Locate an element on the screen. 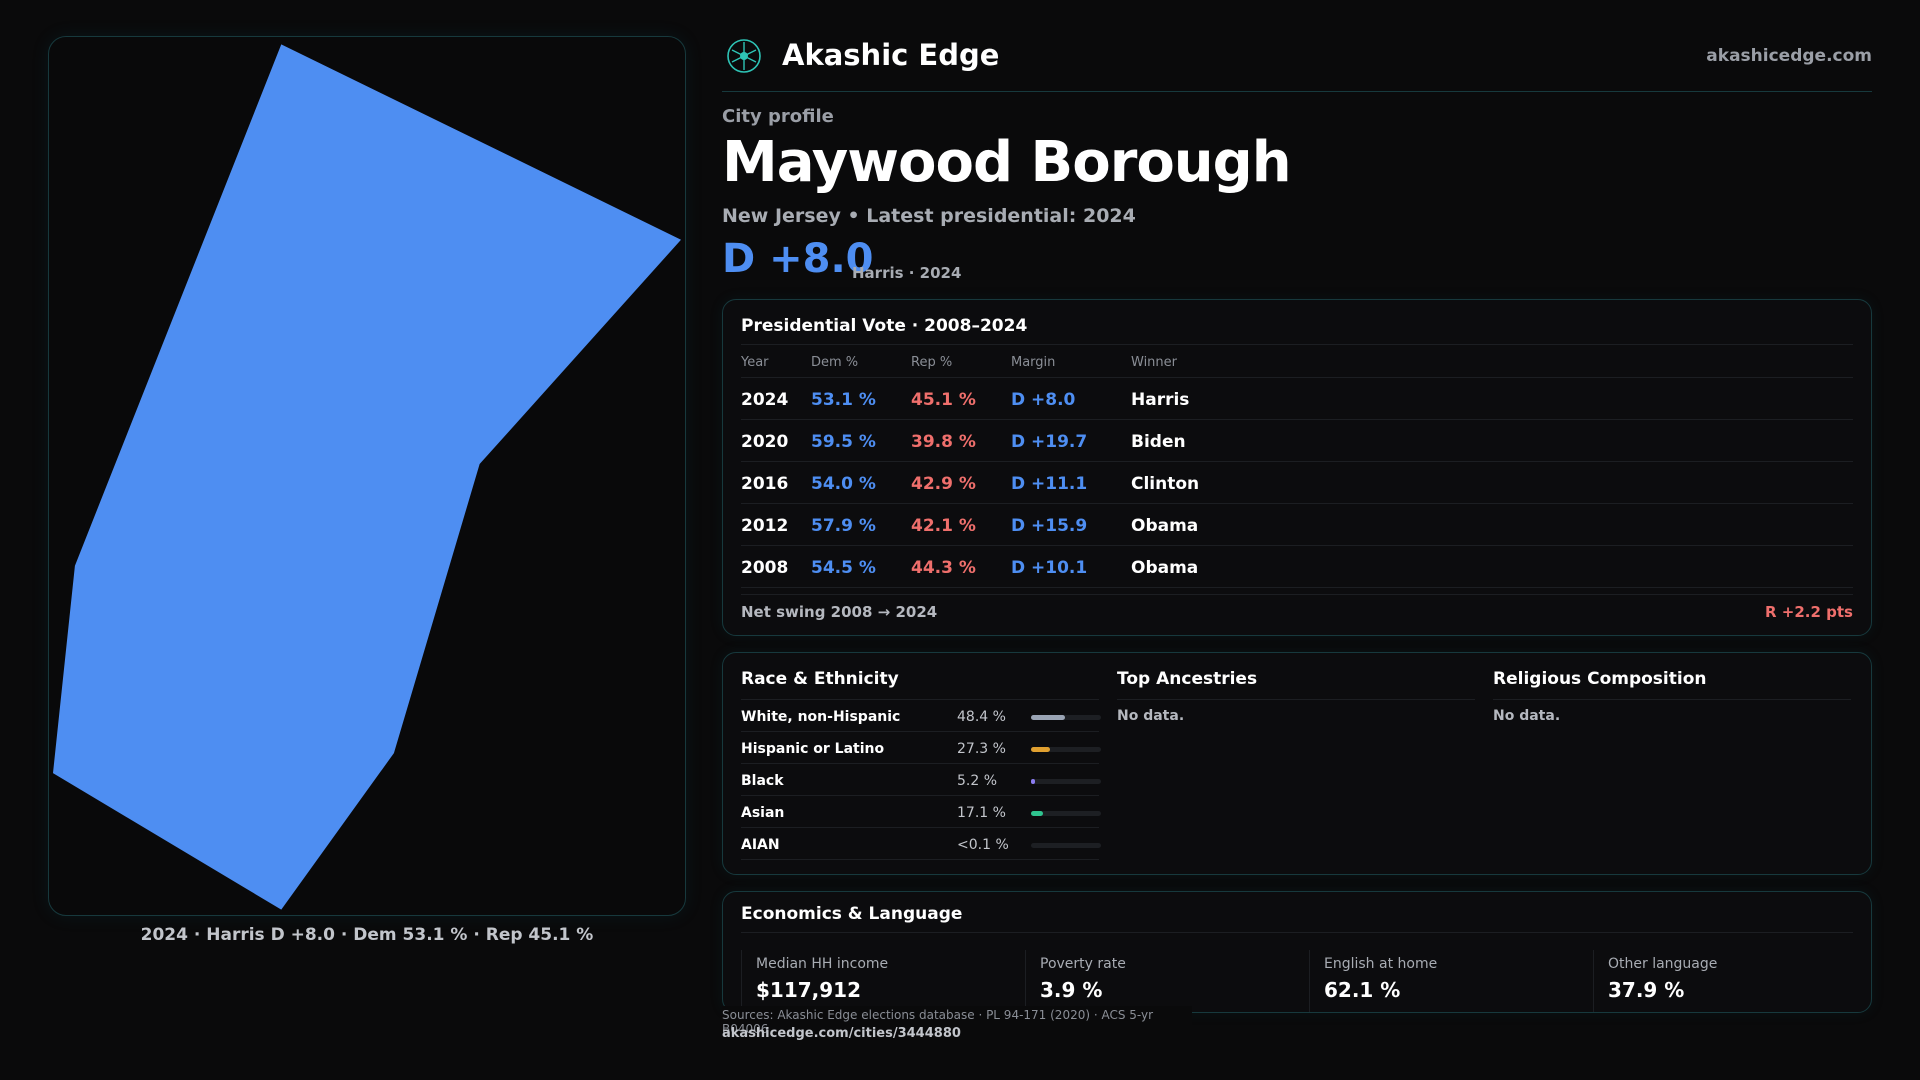 This screenshot has height=1080, width=1920. vote-card-title: Presidential Vote · 2008–2024 is located at coordinates (884, 326).